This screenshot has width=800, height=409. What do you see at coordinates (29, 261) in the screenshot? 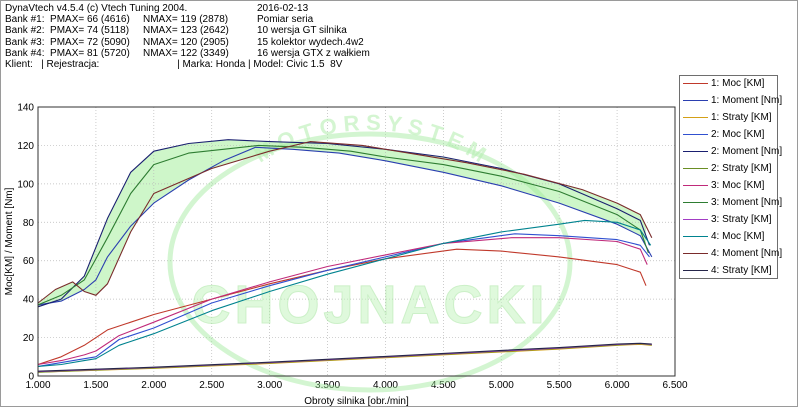
I see `y-tick-label: 60` at bounding box center [29, 261].